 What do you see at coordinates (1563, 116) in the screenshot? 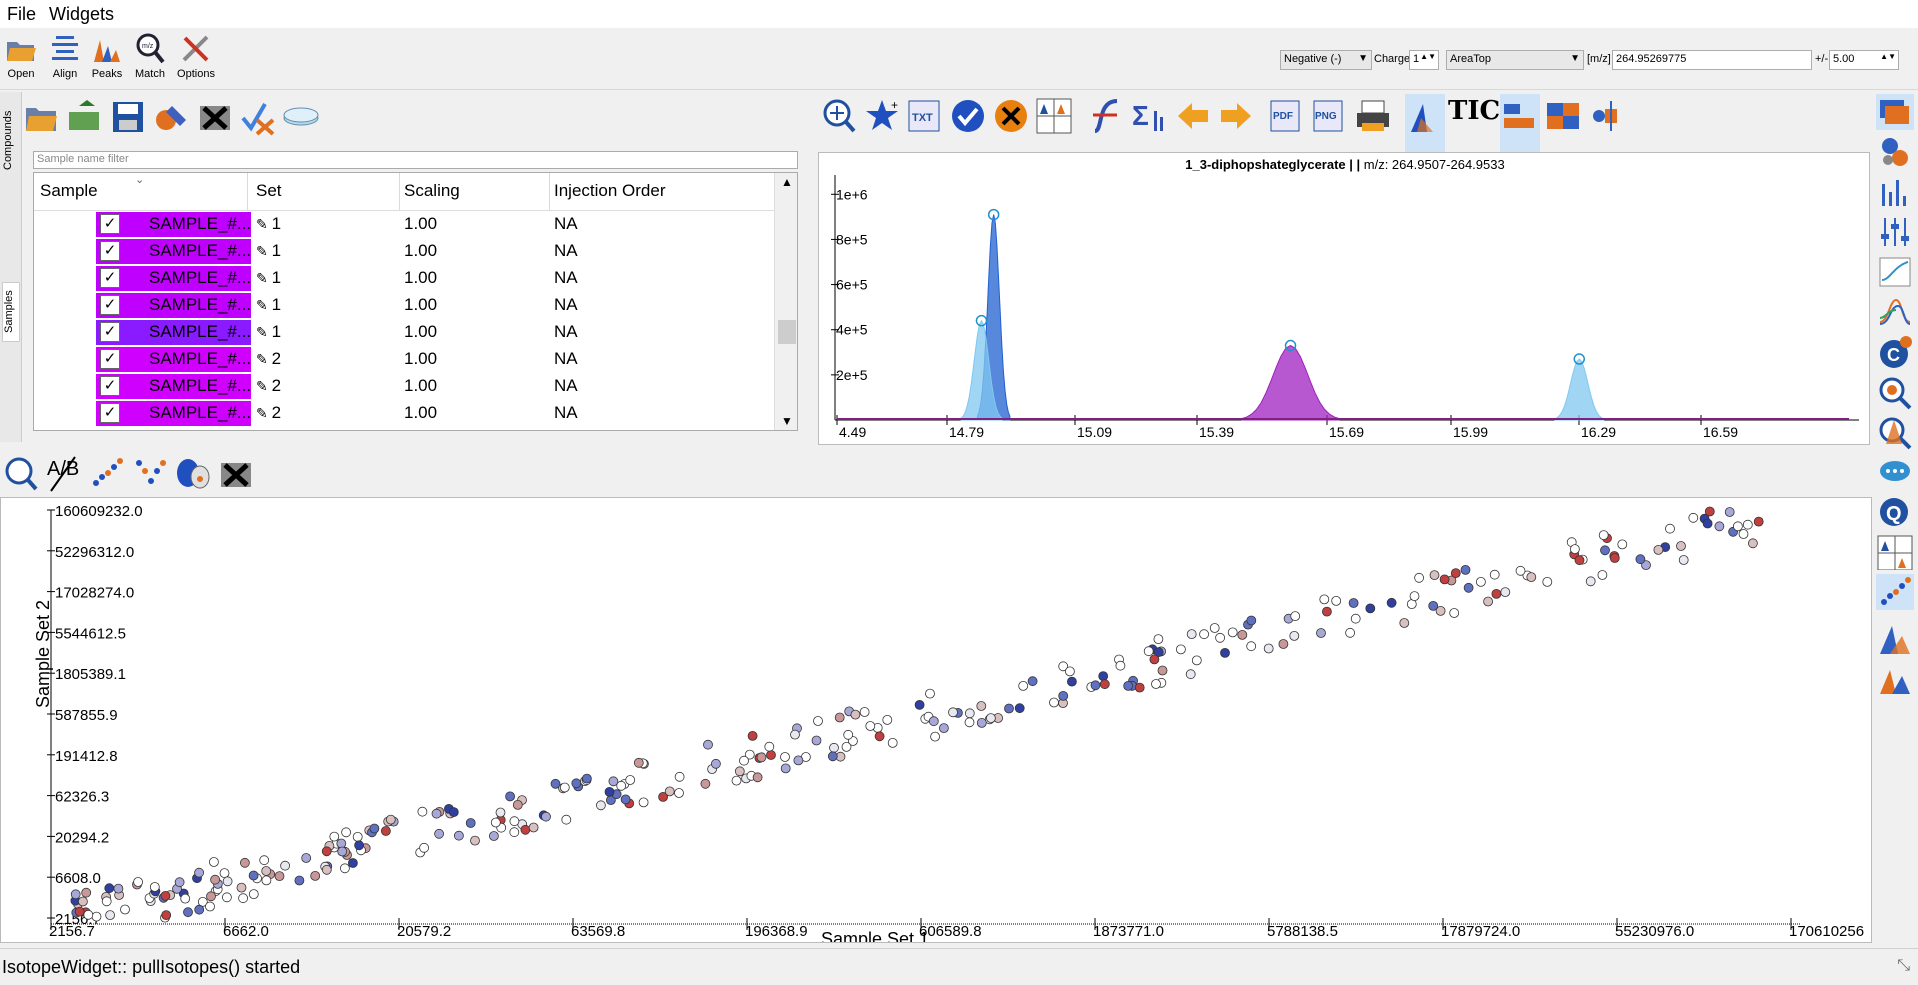
I see `heatmap-icon` at bounding box center [1563, 116].